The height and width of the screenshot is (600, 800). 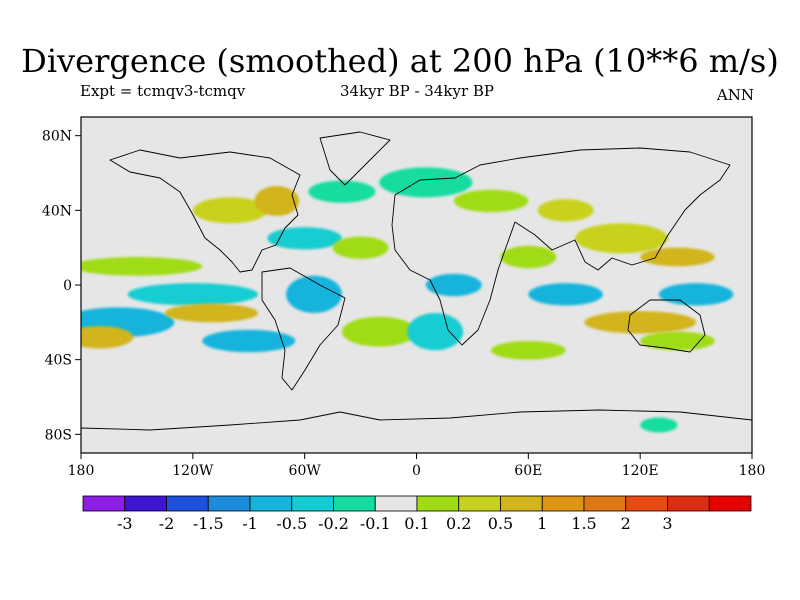 I want to click on colorbar-label: 3, so click(x=667, y=523).